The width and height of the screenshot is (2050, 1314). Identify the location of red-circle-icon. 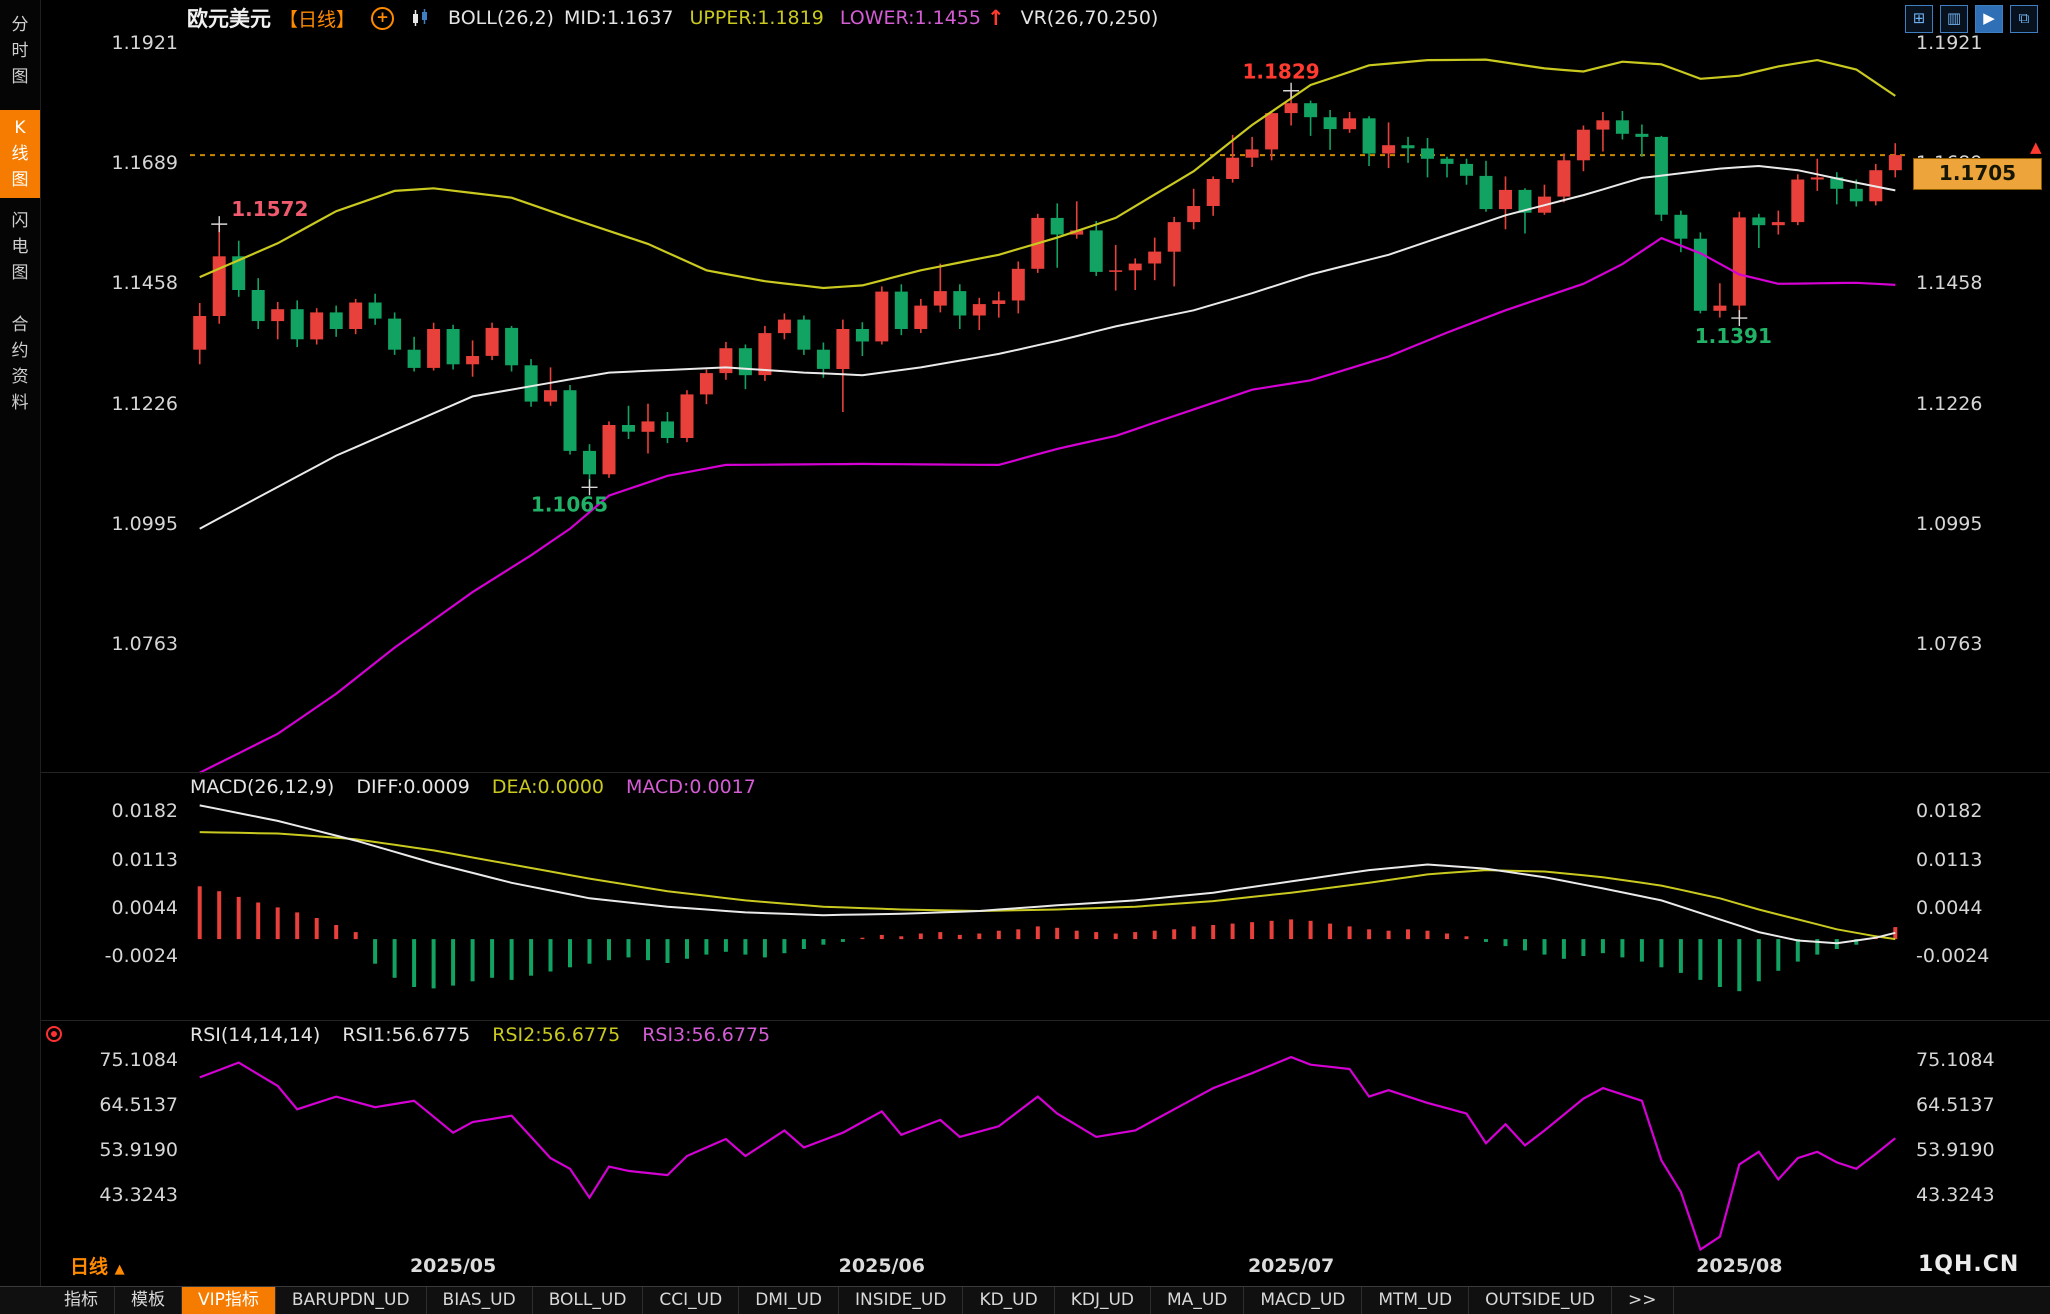
(54, 1034).